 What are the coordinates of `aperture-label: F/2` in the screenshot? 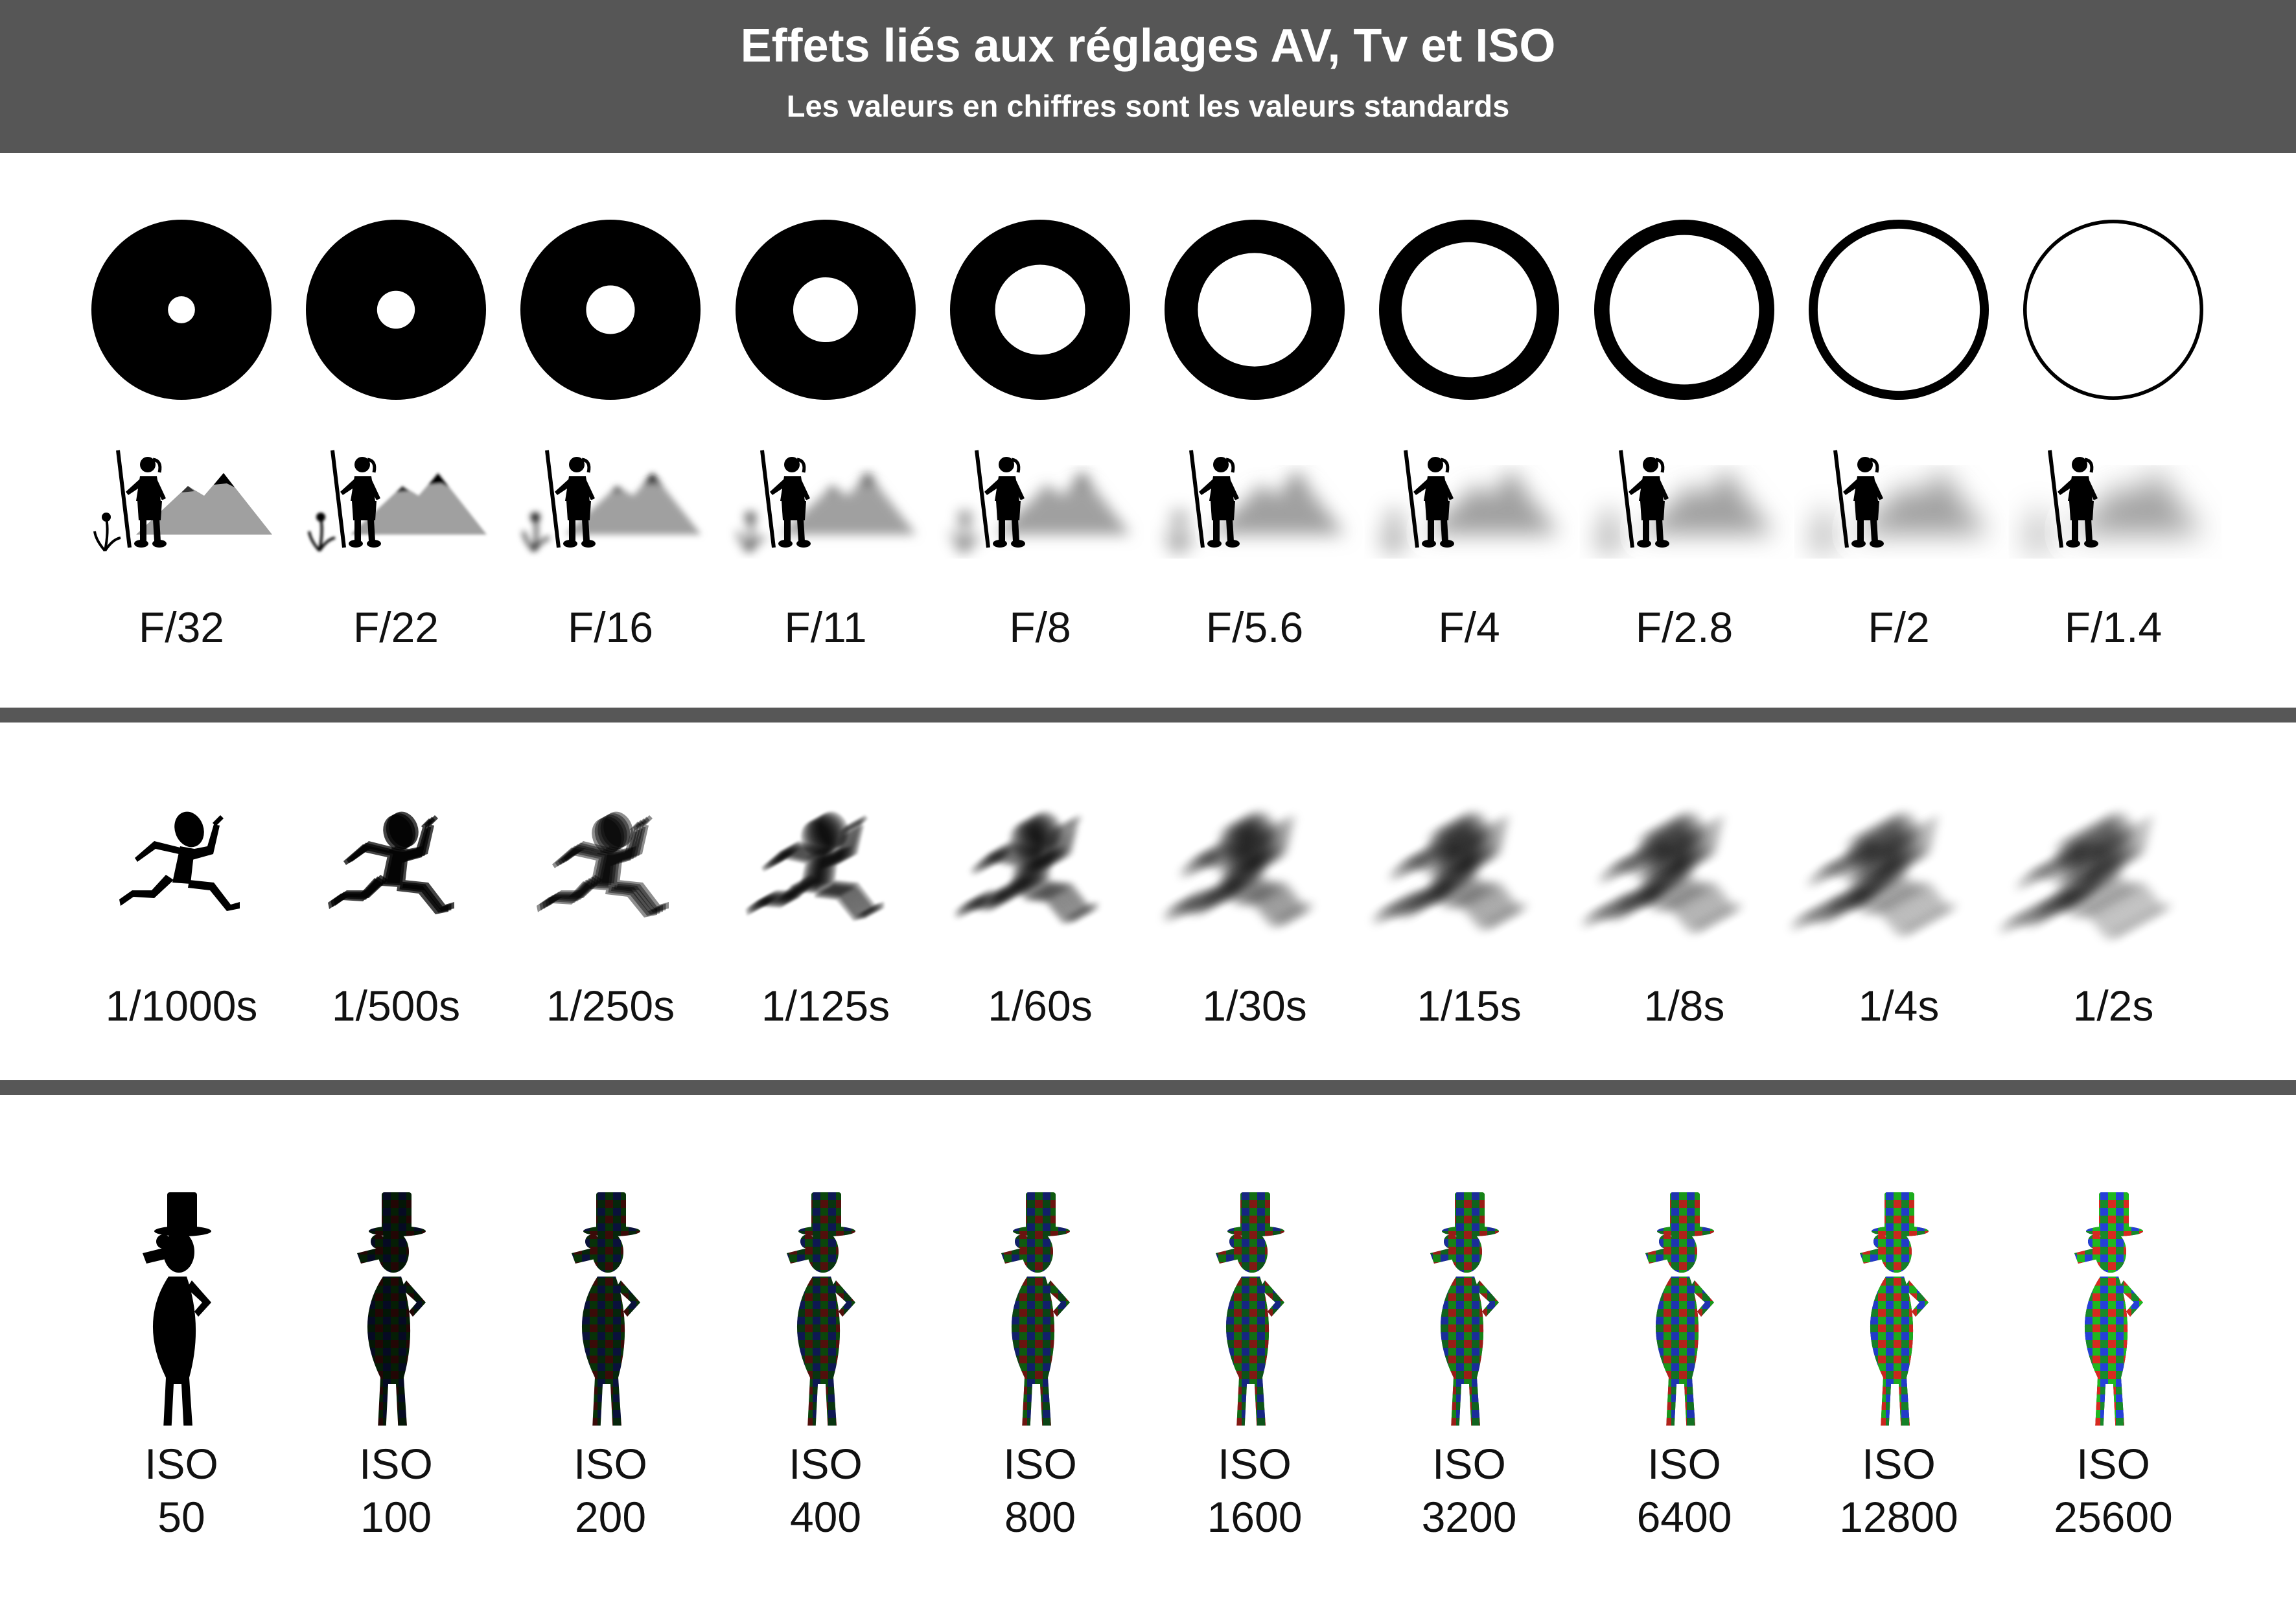 It's located at (1899, 627).